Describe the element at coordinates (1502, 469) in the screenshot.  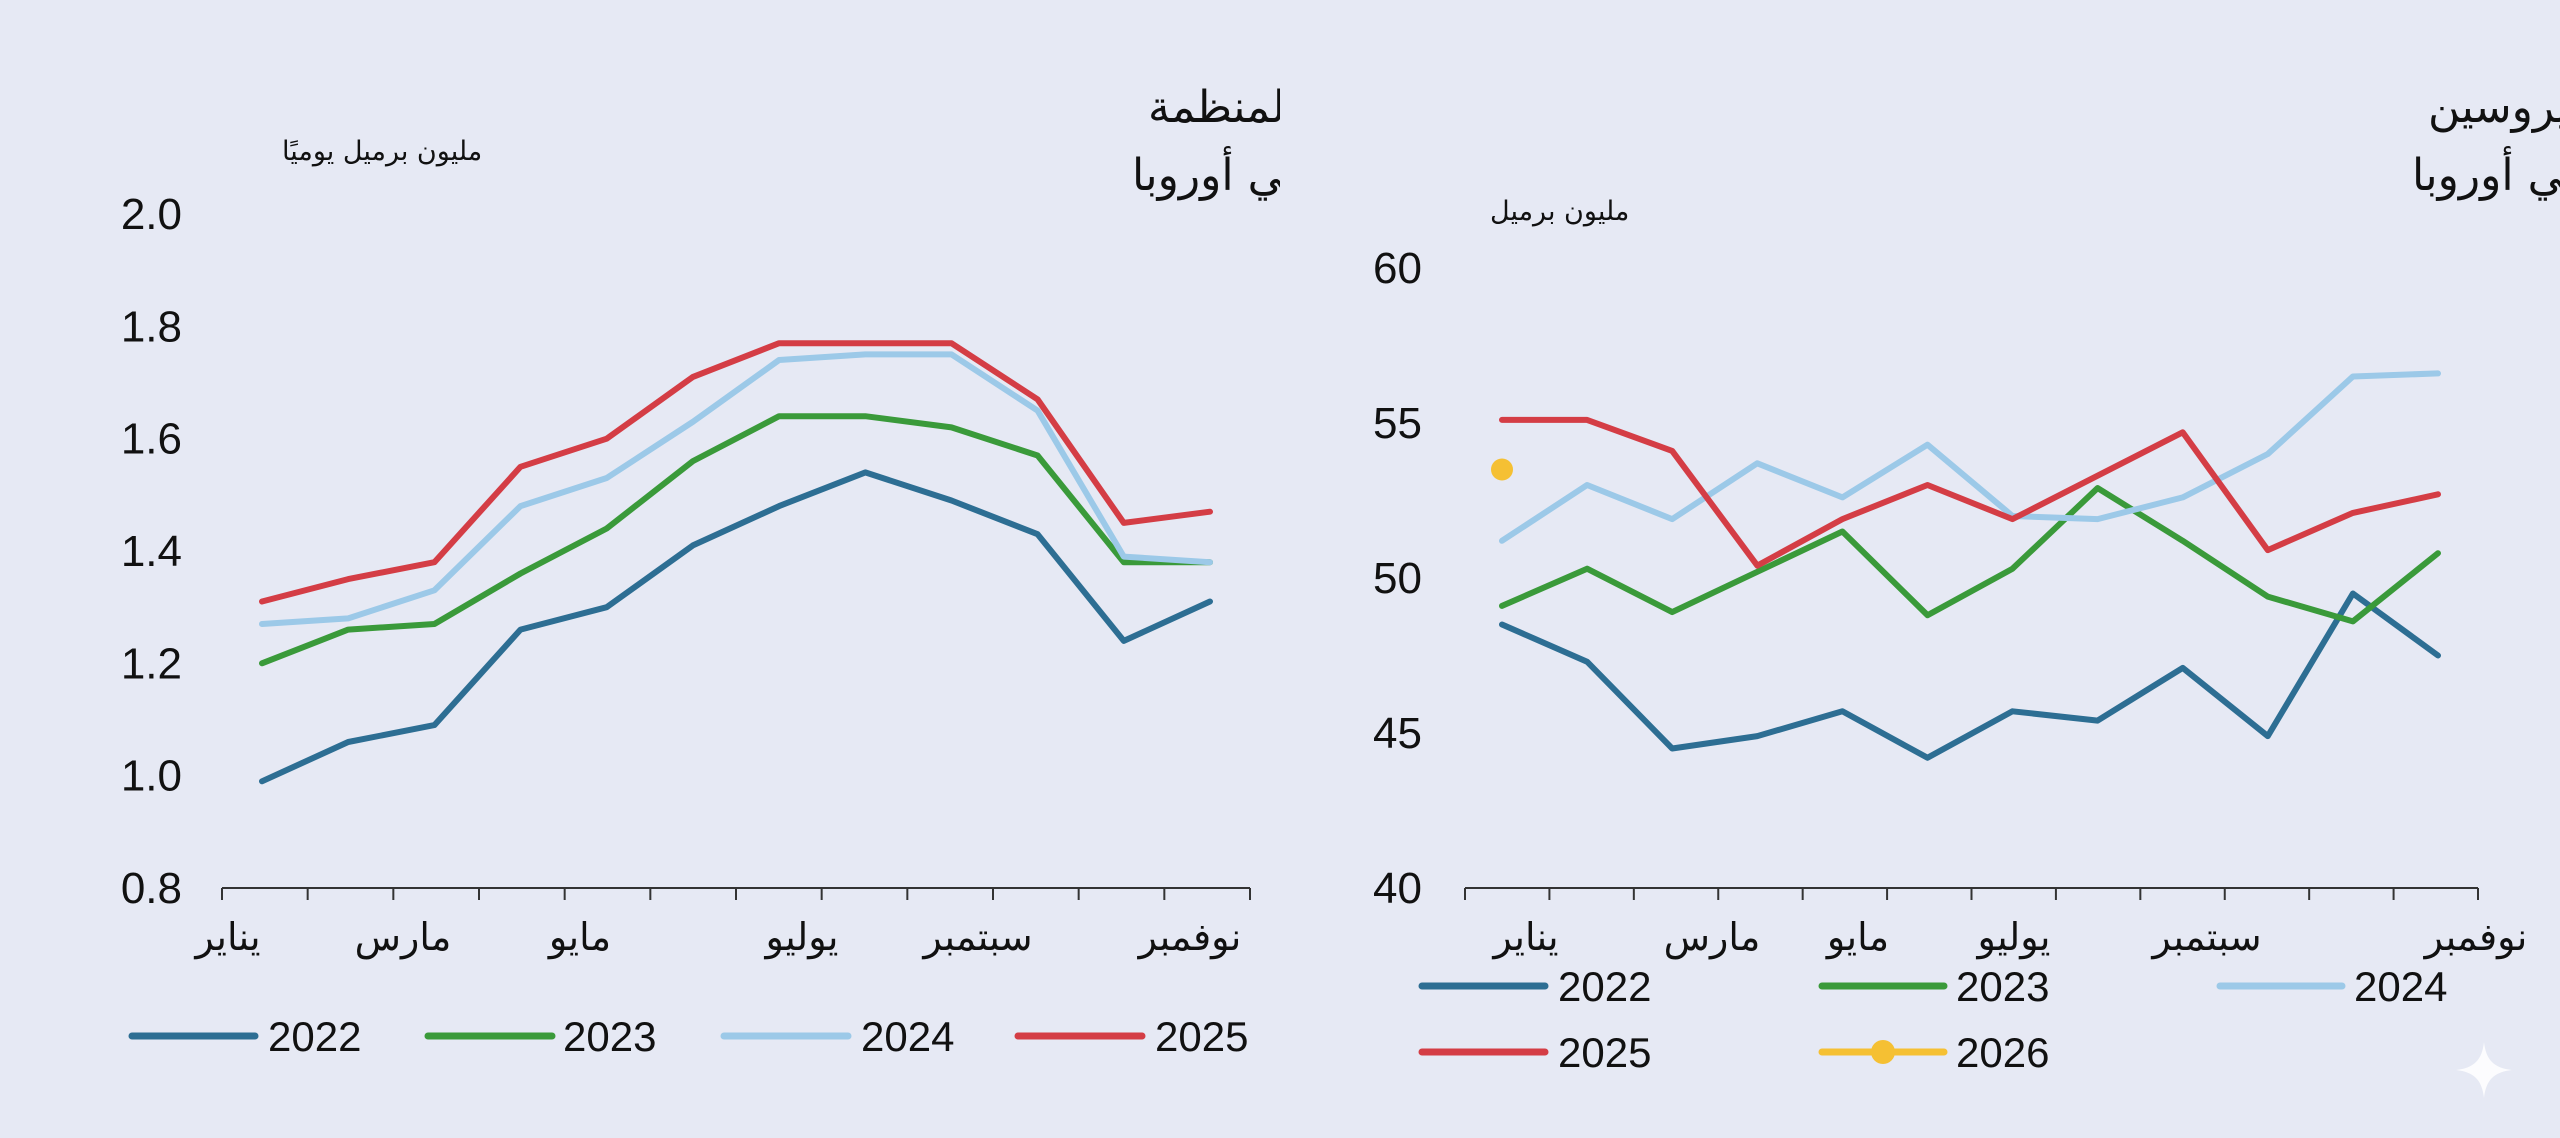
I see `series-2026-point` at that location.